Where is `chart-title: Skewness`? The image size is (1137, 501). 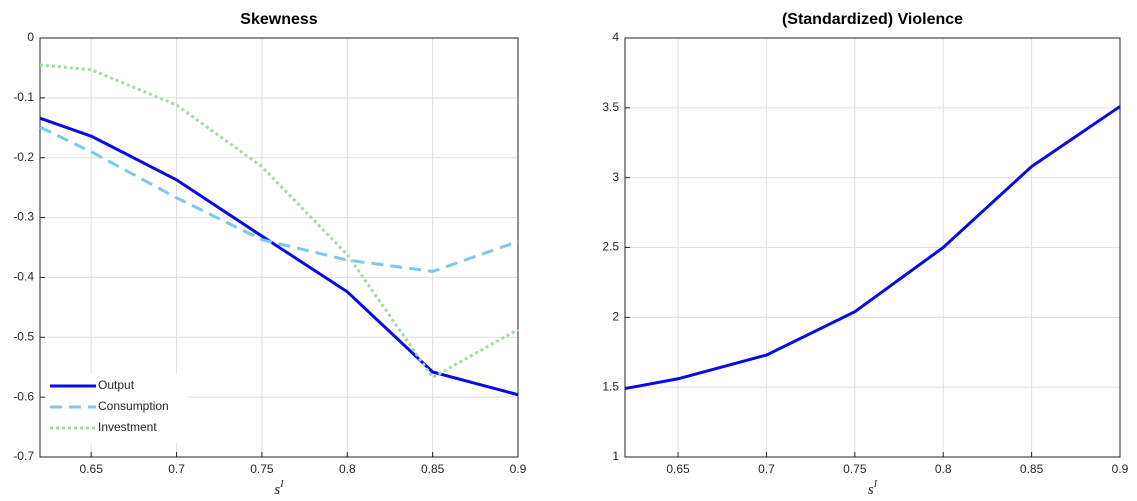
chart-title: Skewness is located at coordinates (278, 19).